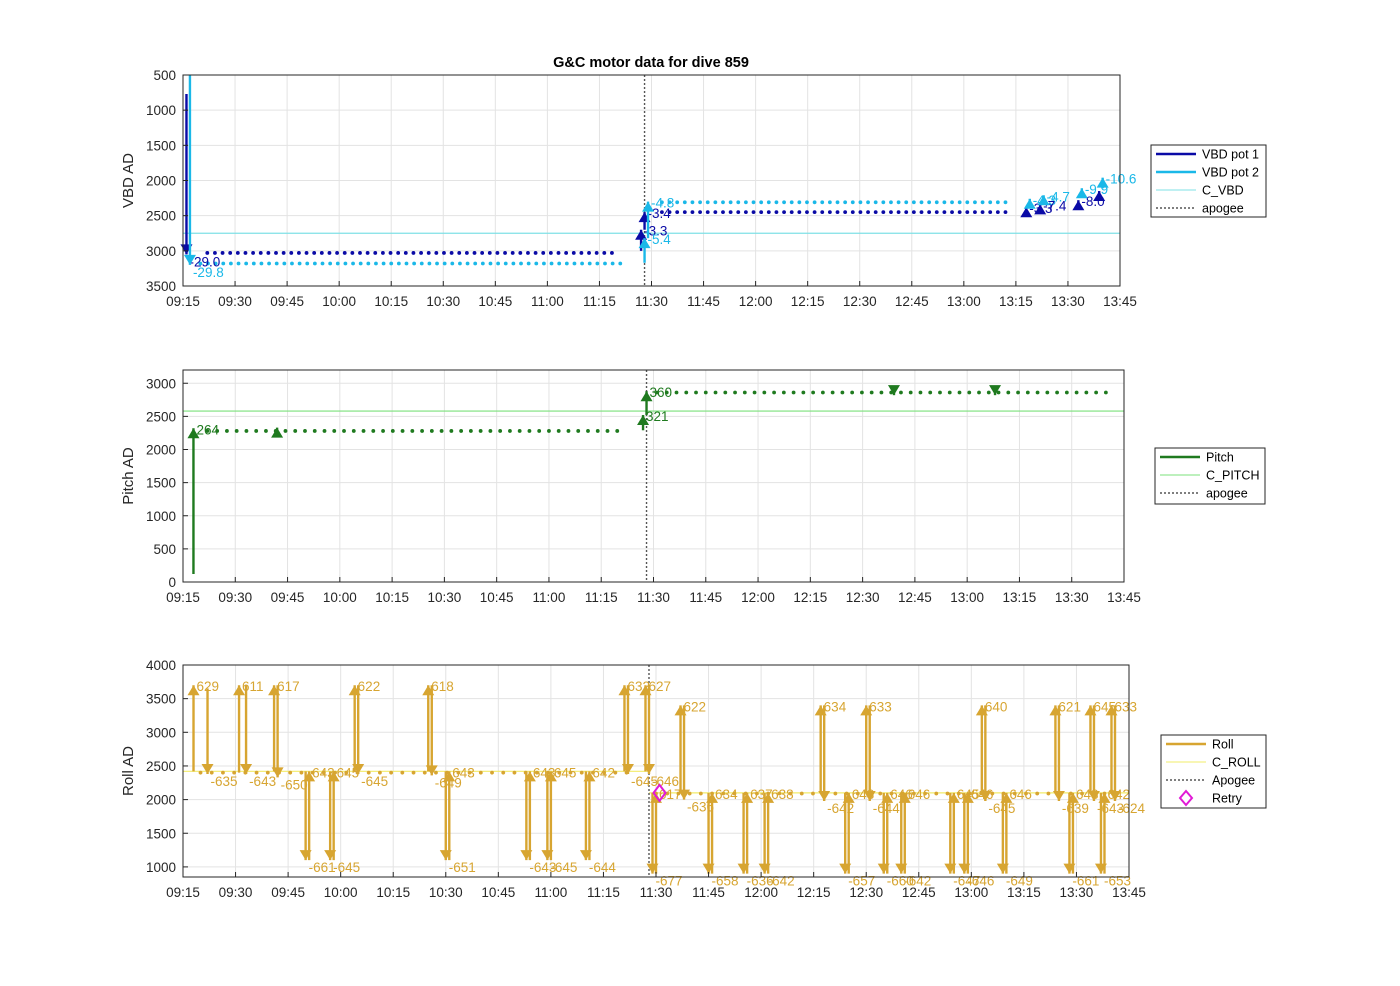 Image resolution: width=1400 pixels, height=986 pixels. I want to click on move-label: -636, so click(700, 807).